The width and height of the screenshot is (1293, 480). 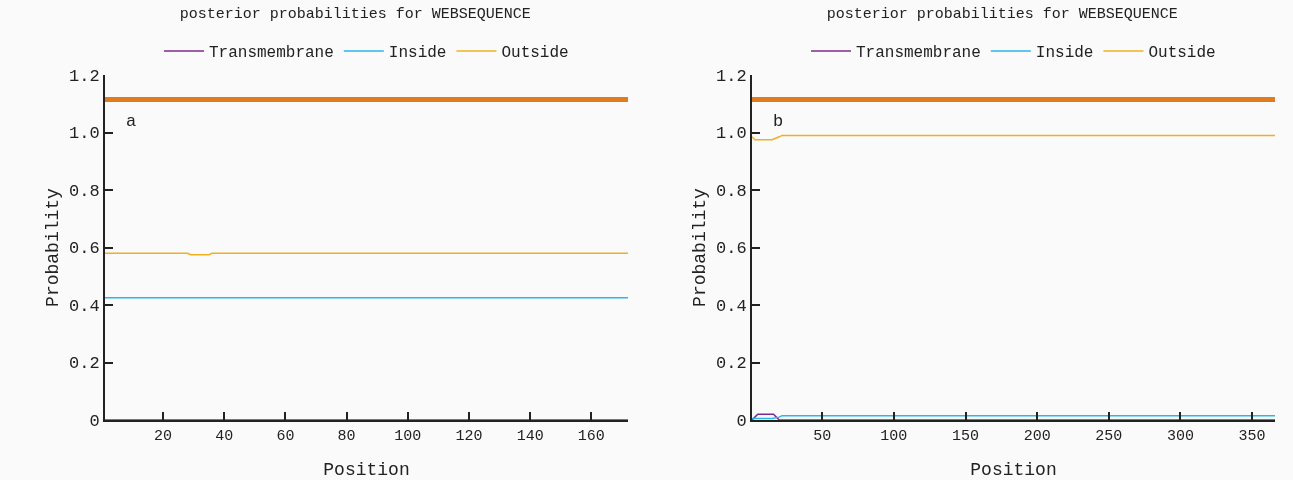 I want to click on x-tick-label: 300, so click(x=1180, y=436).